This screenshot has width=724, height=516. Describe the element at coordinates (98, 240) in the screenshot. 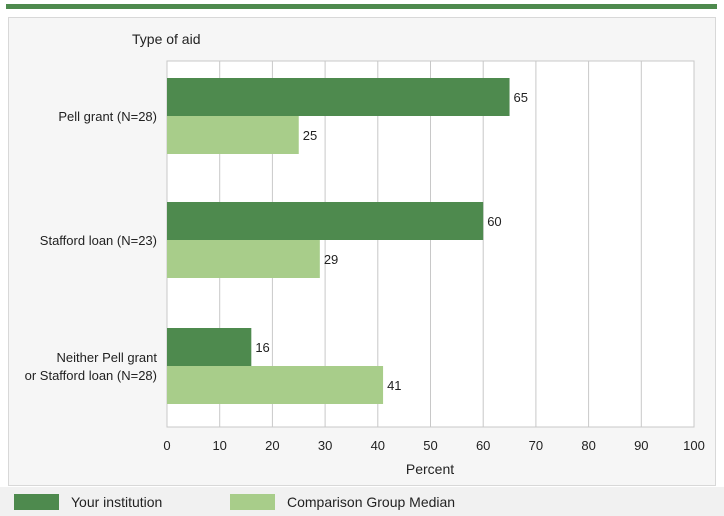

I see `category-label: Stafford loan (N=23)` at that location.